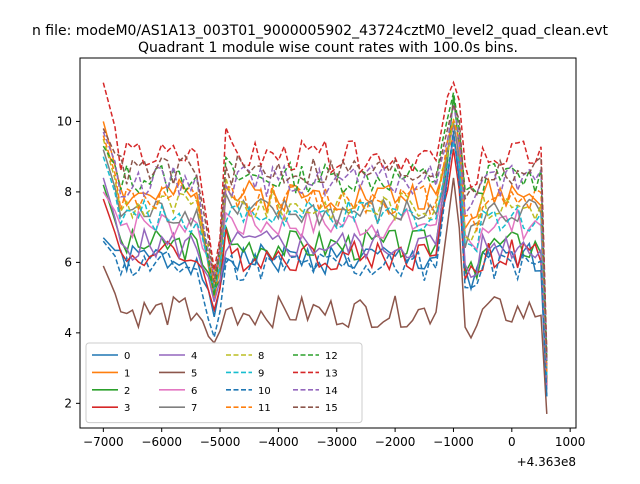 This screenshot has width=640, height=484. I want to click on x-tick-label: −6000, so click(161, 442).